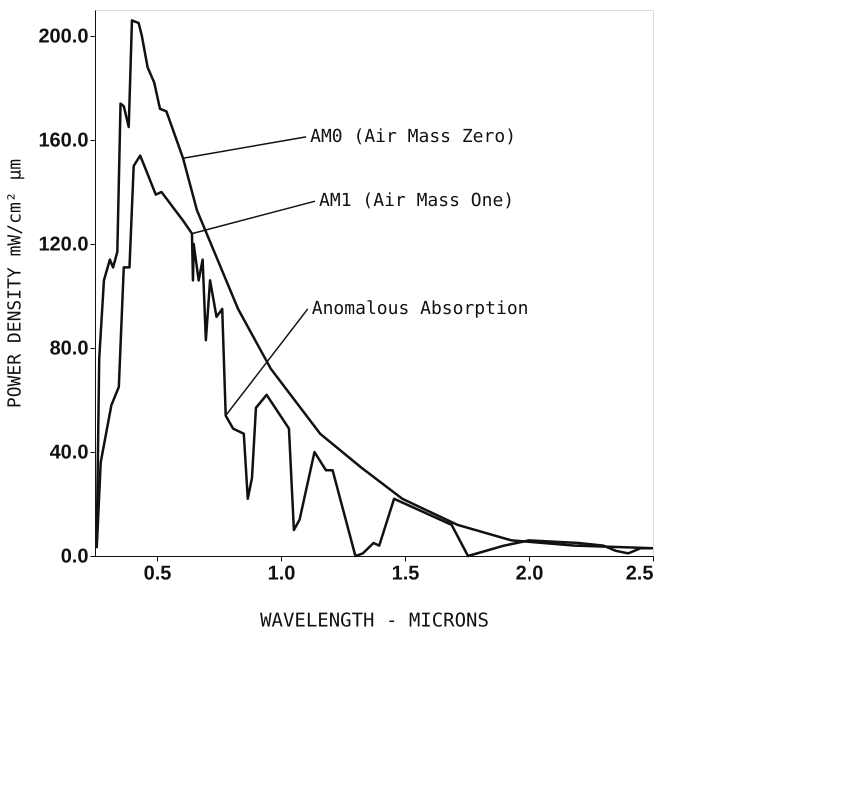  Describe the element at coordinates (413, 136) in the screenshot. I see `annotation: AM0 (Air Mass Zero)` at that location.